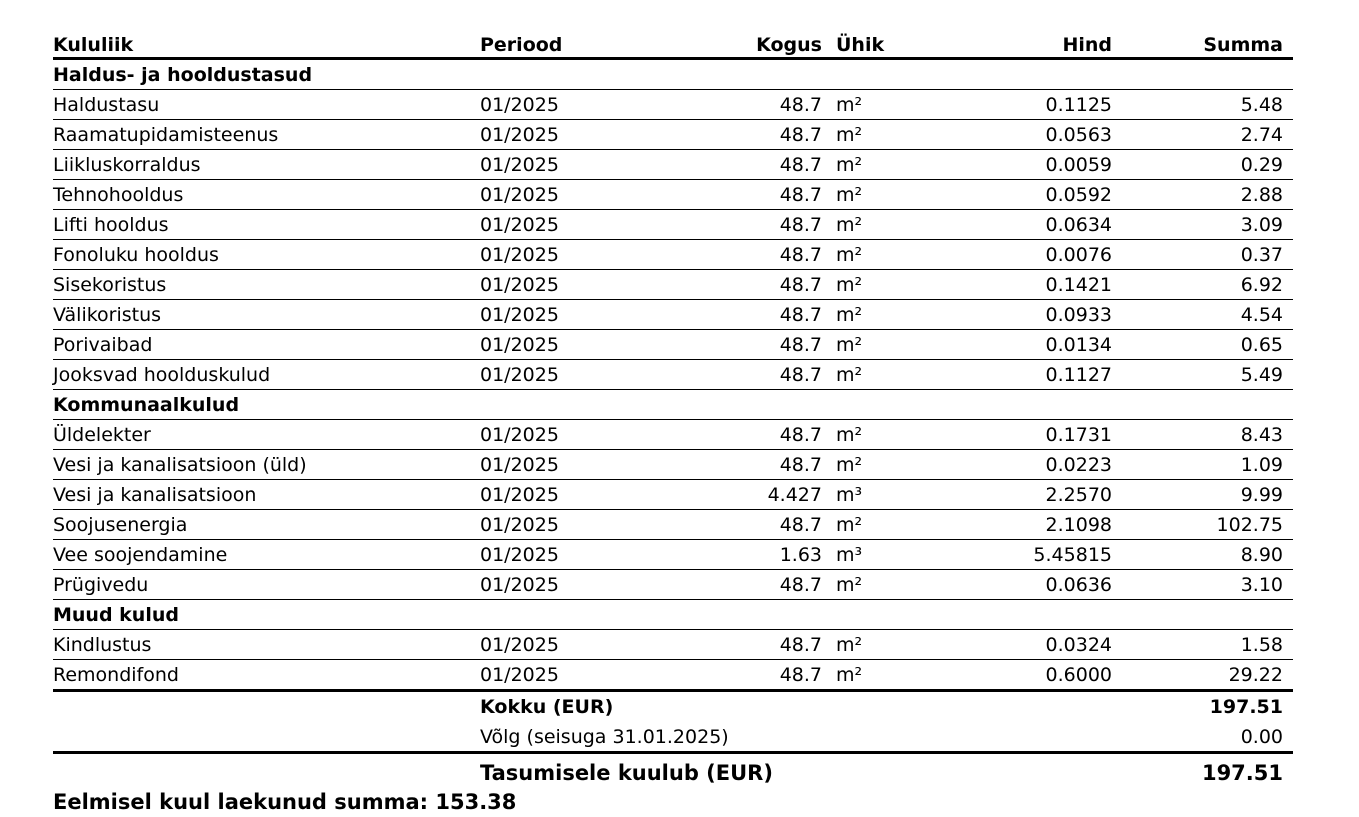 The width and height of the screenshot is (1359, 817). Describe the element at coordinates (1261, 195) in the screenshot. I see `amount: 2.88` at that location.